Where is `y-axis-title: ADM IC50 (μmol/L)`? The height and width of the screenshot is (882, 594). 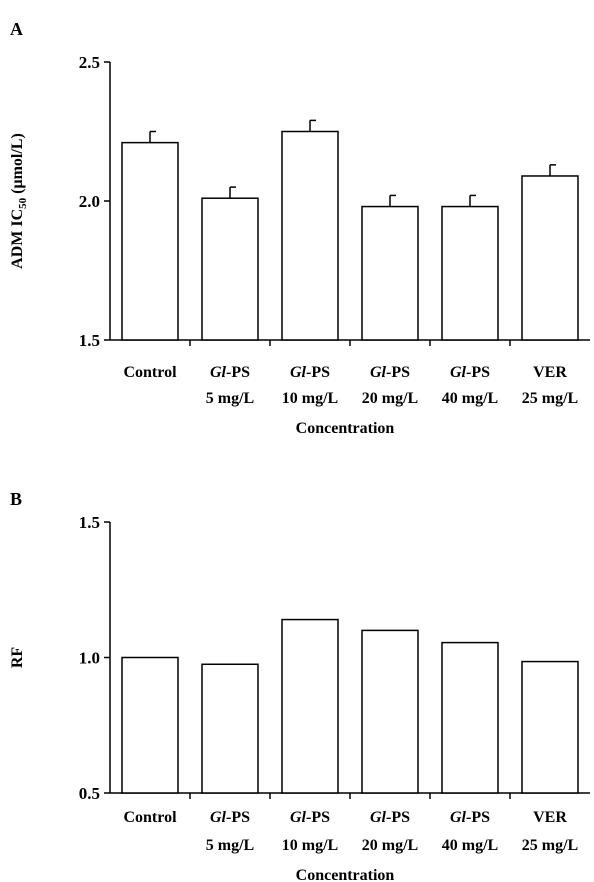 y-axis-title: ADM IC50 (μmol/L) is located at coordinates (19, 201).